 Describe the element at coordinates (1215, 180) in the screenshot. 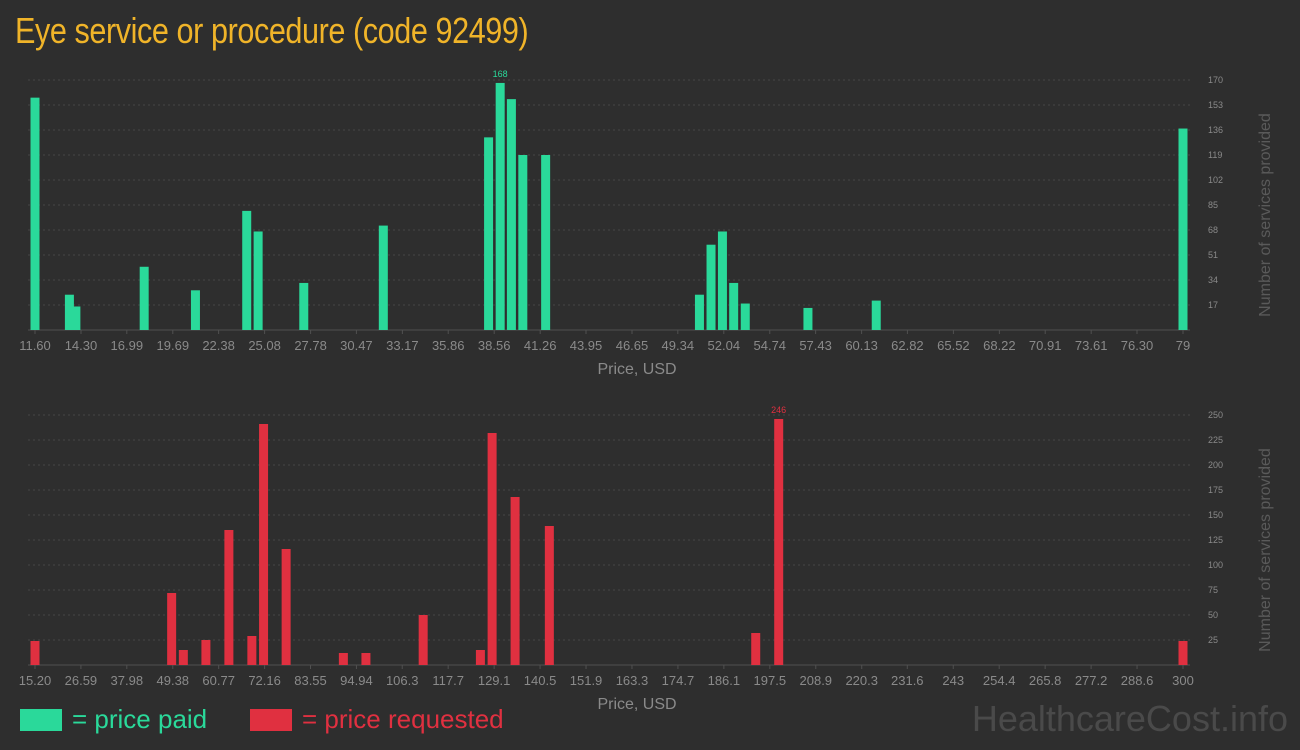

I see `price-paid-y-tick-label: 102` at that location.